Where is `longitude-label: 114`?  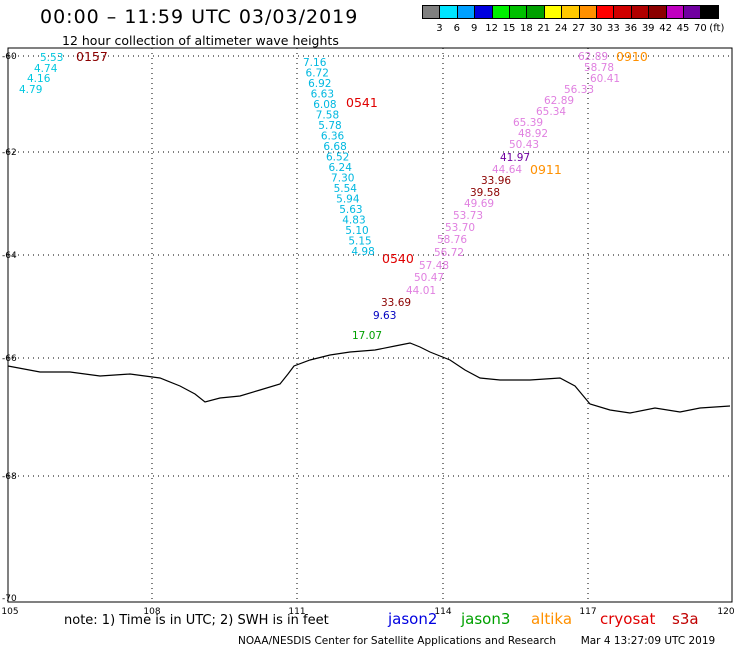 longitude-label: 114 is located at coordinates (442, 612).